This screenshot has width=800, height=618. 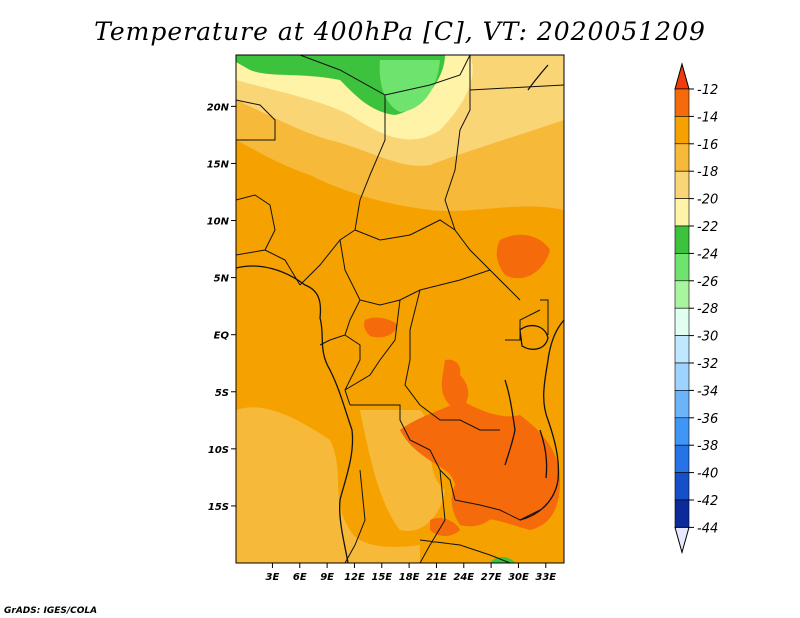 What do you see at coordinates (409, 577) in the screenshot?
I see `lon-tick-label: 18E` at bounding box center [409, 577].